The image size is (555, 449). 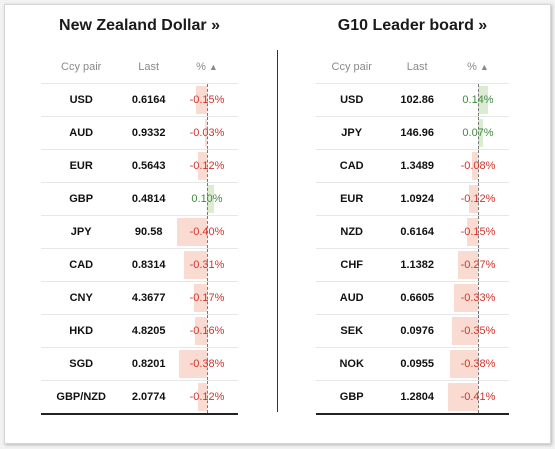 I want to click on pct-change-cell: -0.17%, so click(x=207, y=298).